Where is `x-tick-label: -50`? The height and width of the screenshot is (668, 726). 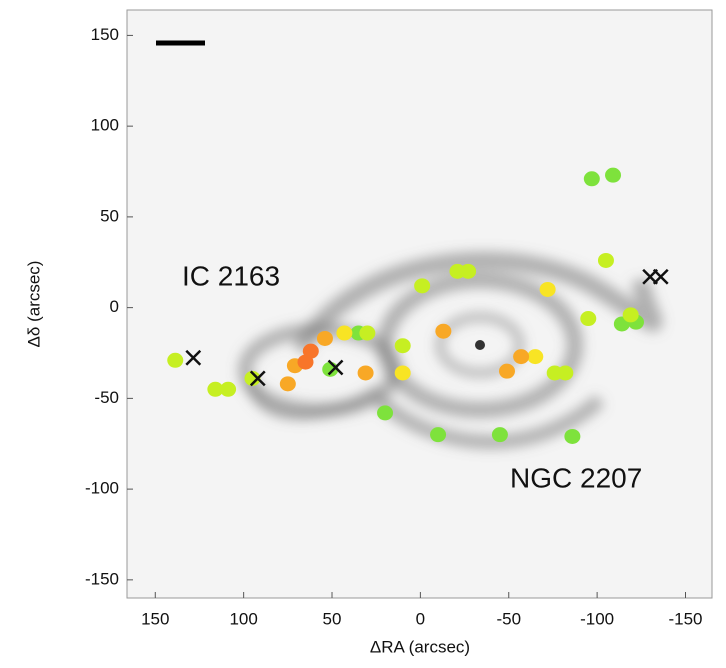
x-tick-label: -50 is located at coordinates (508, 618).